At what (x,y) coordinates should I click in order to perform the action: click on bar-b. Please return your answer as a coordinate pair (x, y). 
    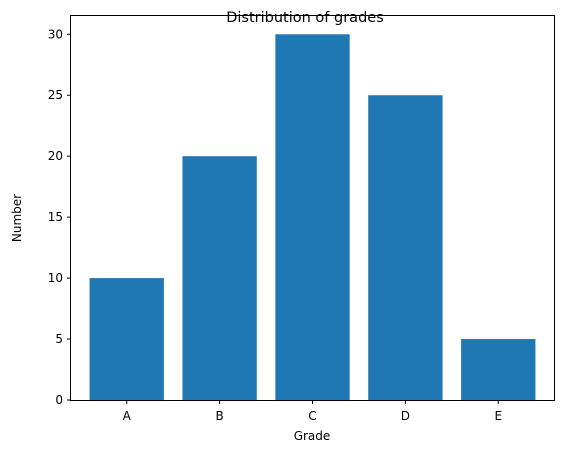
    Looking at the image, I should click on (219, 278).